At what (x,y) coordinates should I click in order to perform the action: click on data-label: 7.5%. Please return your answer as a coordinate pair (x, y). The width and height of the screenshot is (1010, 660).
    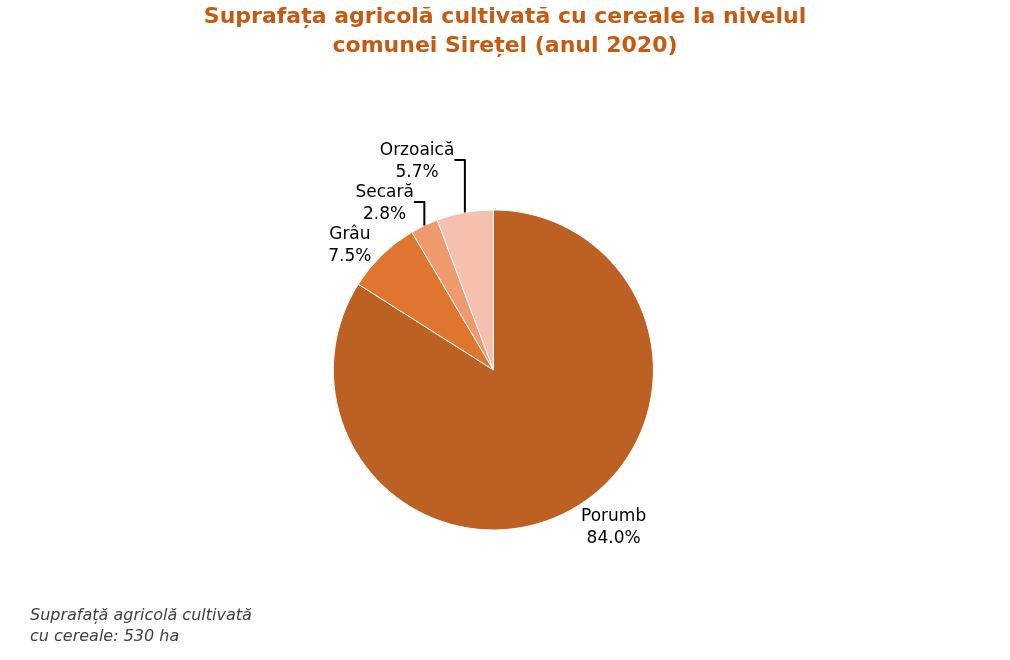
    Looking at the image, I should click on (350, 255).